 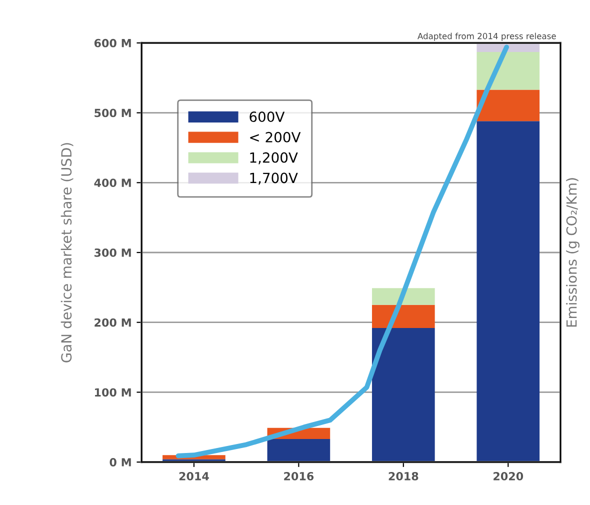 What do you see at coordinates (274, 178) in the screenshot?
I see `legend-label: 1,700V` at bounding box center [274, 178].